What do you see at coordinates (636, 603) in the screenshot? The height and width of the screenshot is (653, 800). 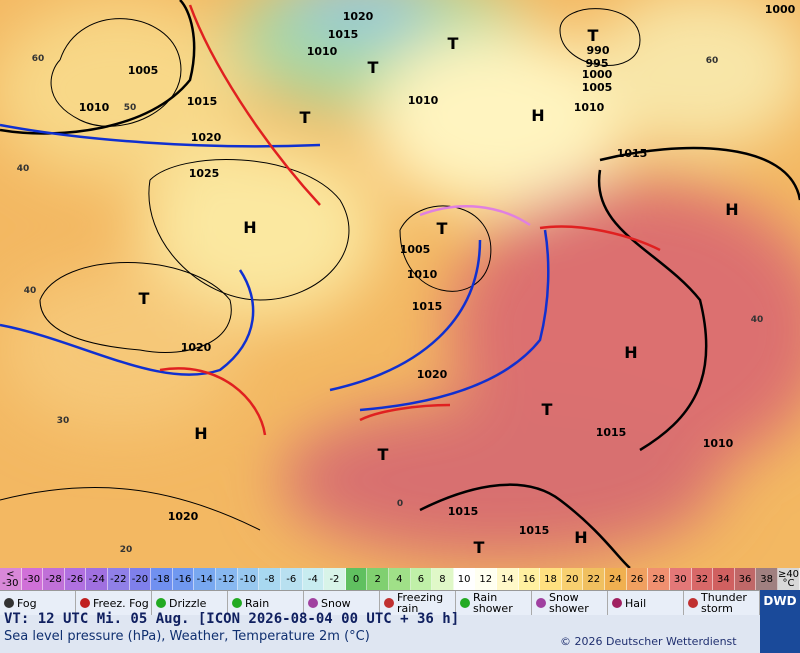 I see `legend-label: Hail` at bounding box center [636, 603].